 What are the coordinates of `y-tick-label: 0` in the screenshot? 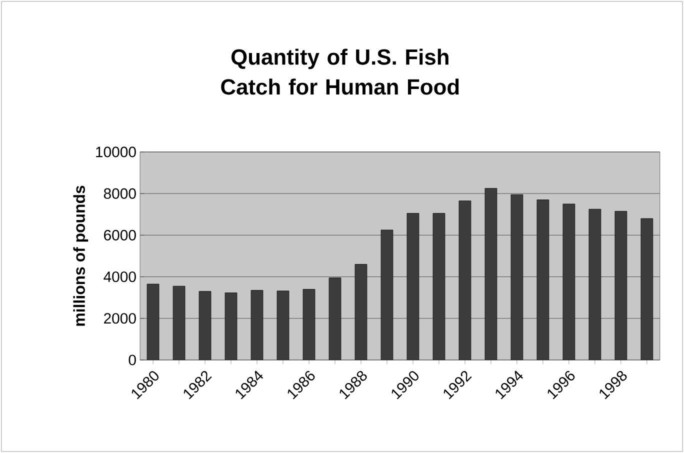 It's located at (132, 360).